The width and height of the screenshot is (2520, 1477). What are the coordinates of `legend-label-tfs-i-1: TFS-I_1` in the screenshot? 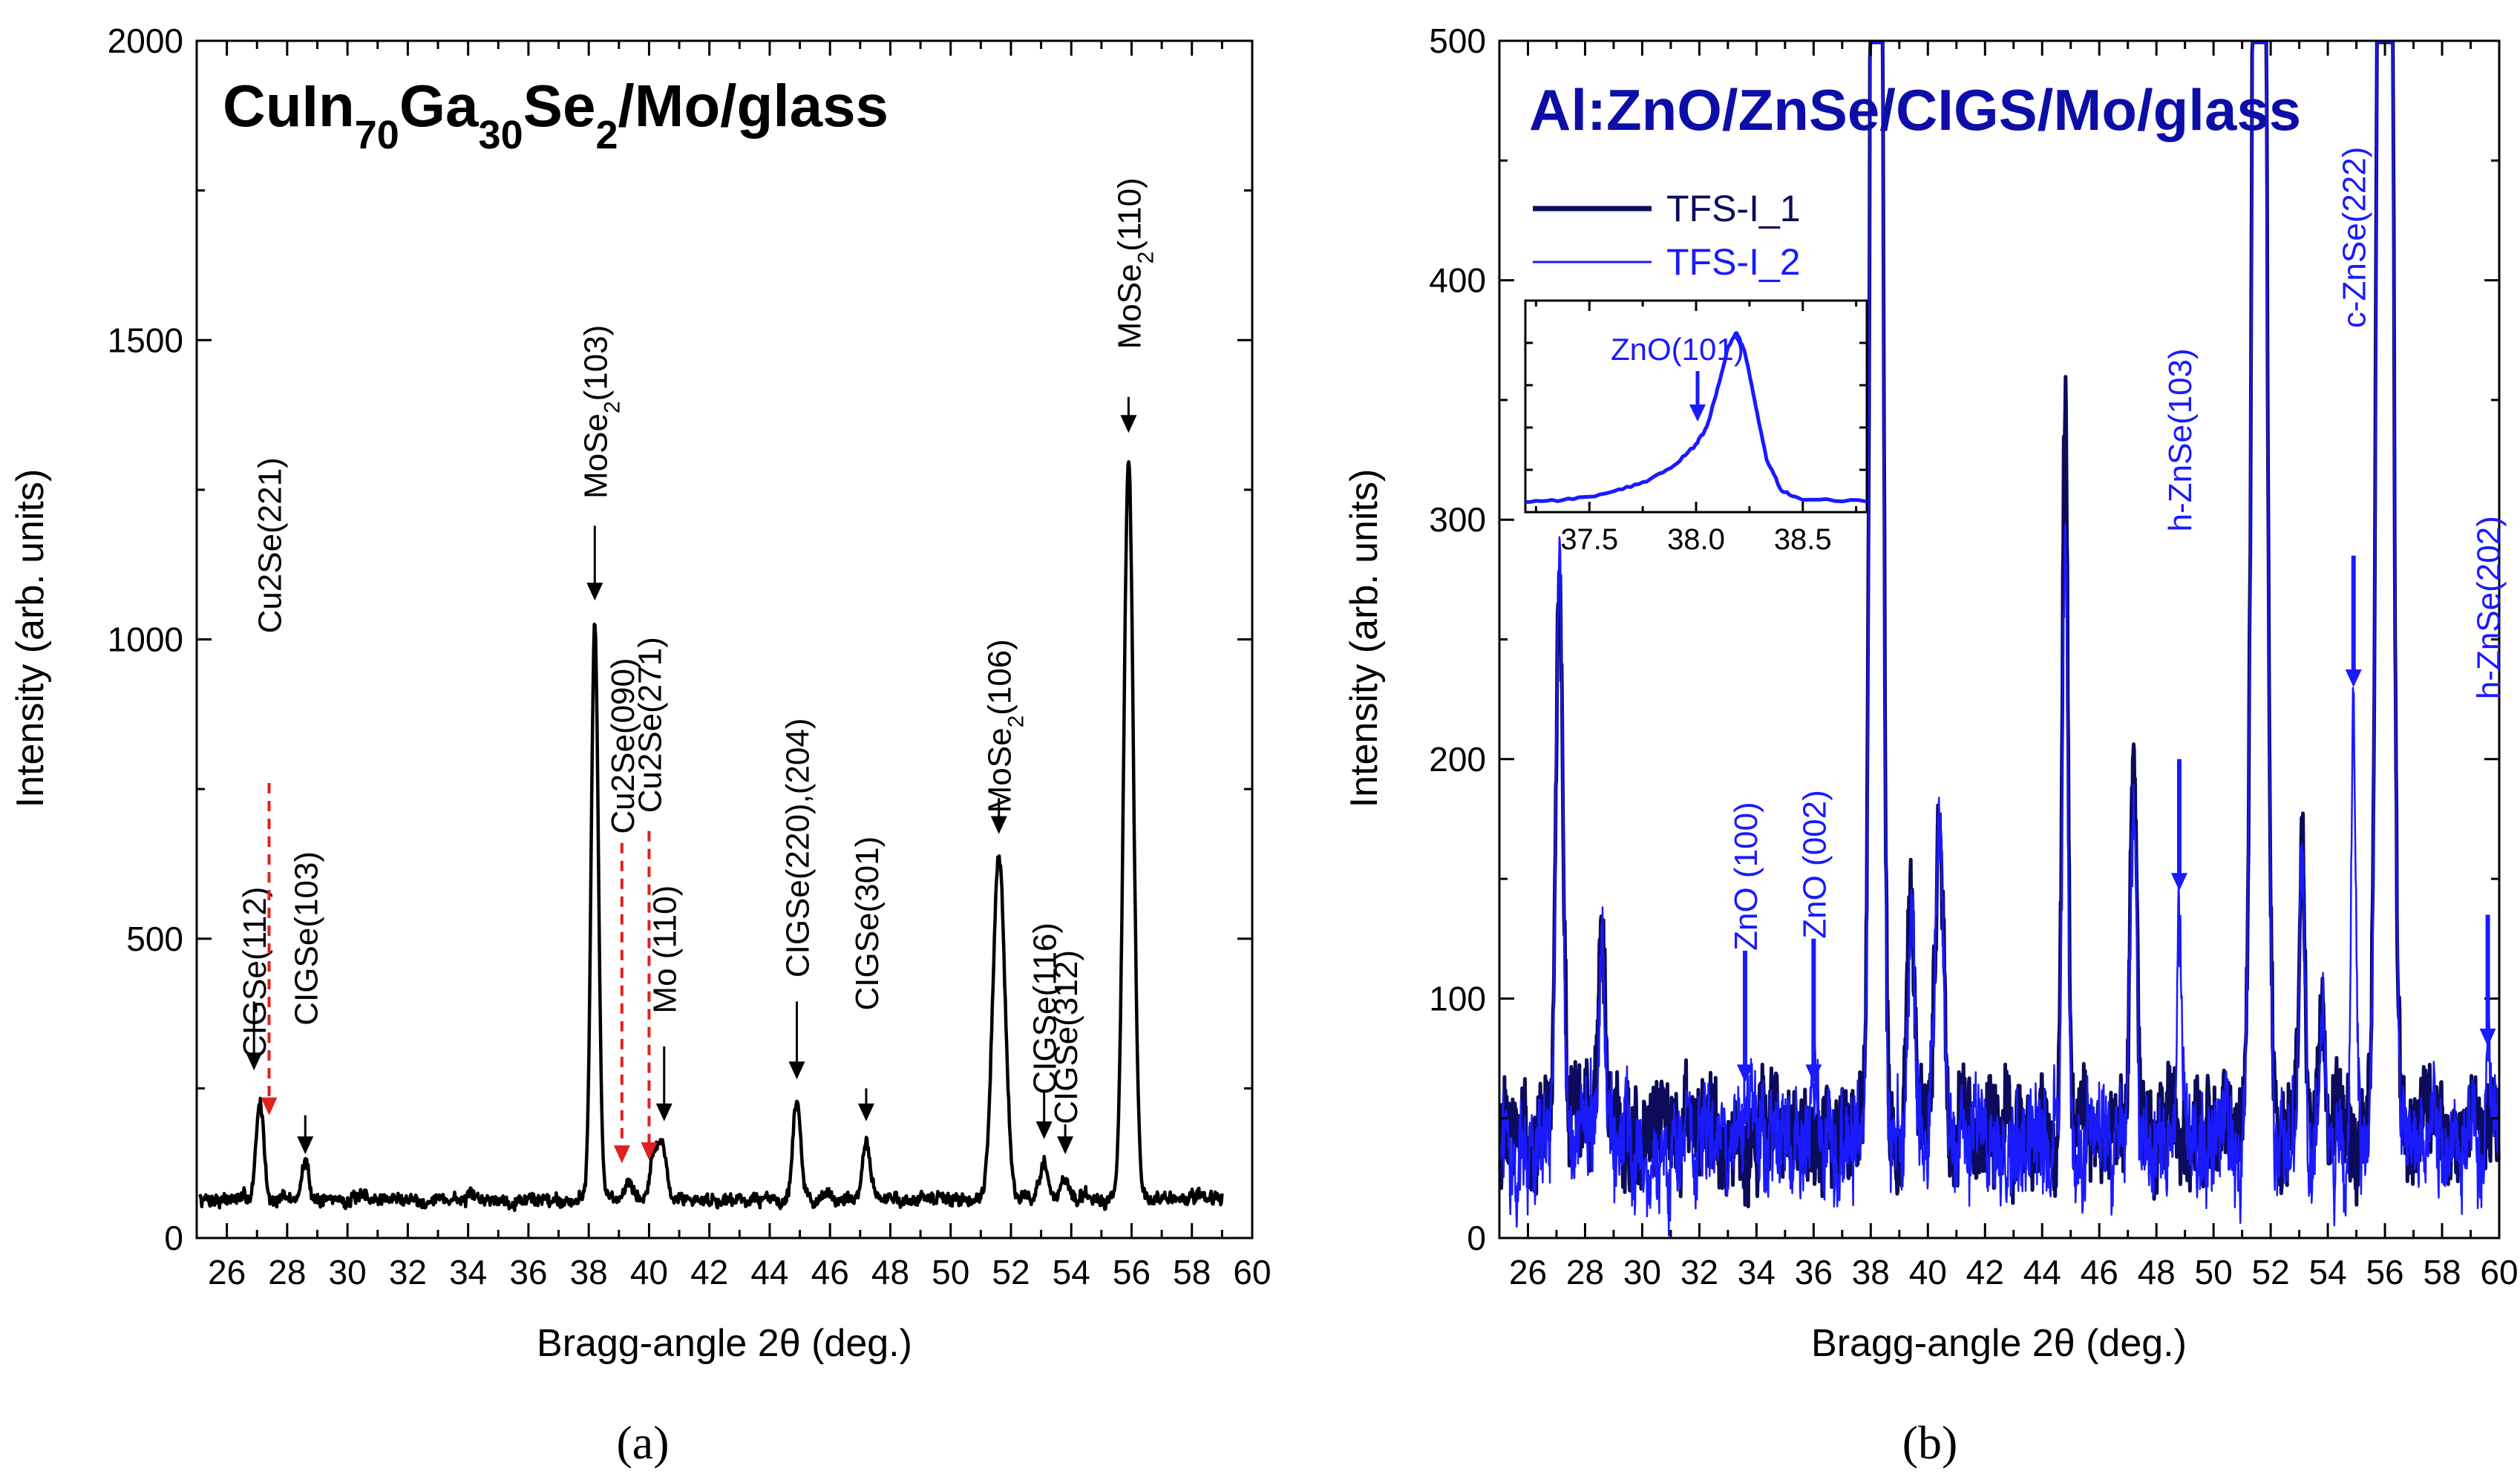 It's located at (1733, 208).